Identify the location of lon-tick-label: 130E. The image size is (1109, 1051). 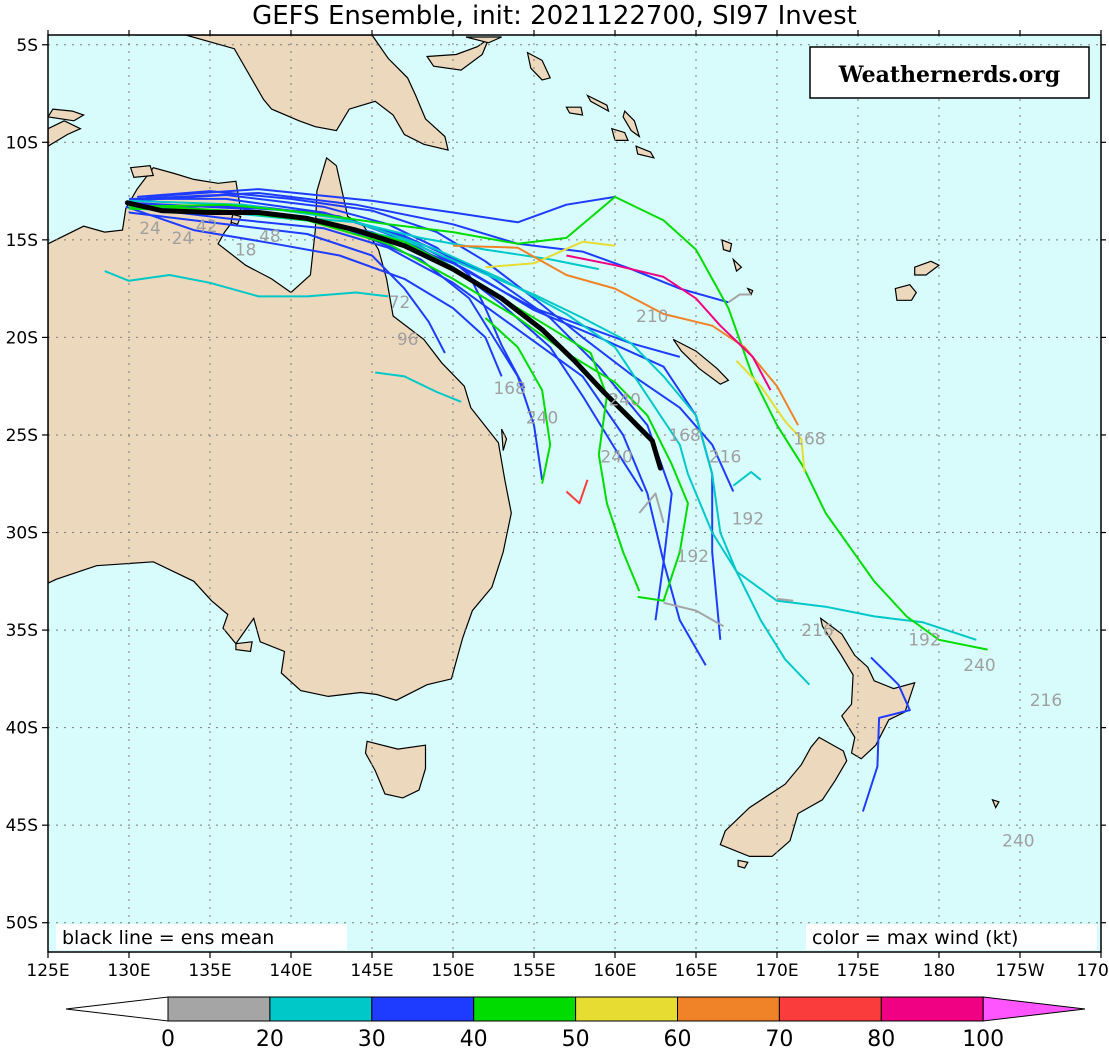
(128, 971).